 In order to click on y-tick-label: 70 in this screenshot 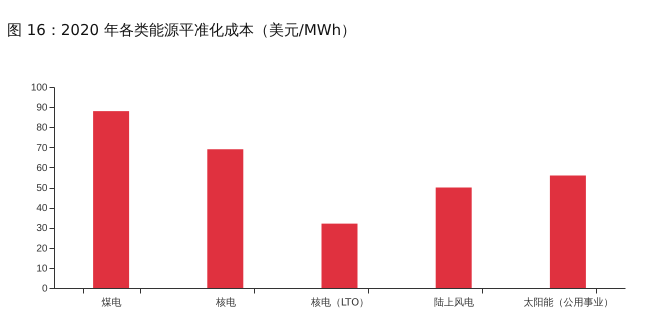, I will do `click(42, 148)`.